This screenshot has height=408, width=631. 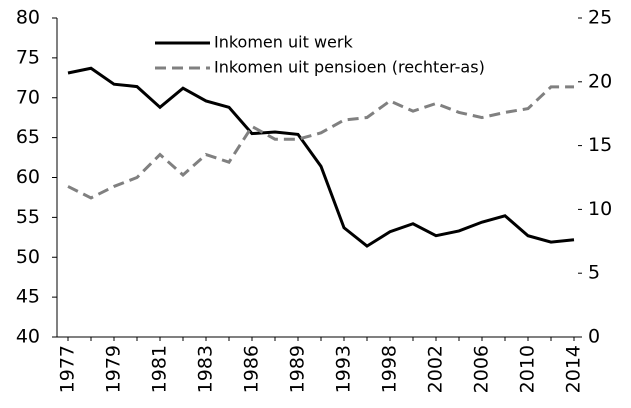 I want to click on y2-tick-label: 25, so click(x=600, y=18).